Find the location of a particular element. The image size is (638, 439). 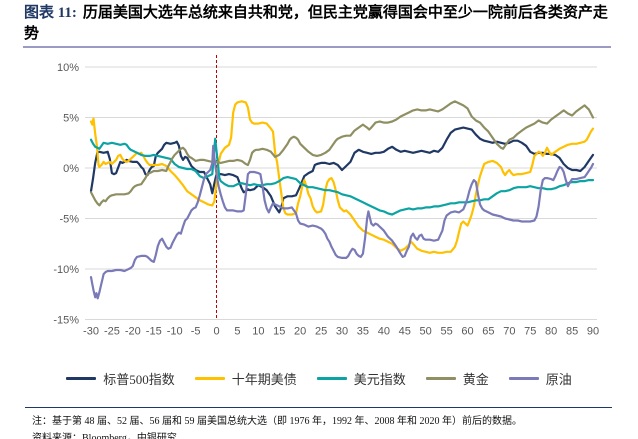

x-axis-label: 10 is located at coordinates (258, 332).